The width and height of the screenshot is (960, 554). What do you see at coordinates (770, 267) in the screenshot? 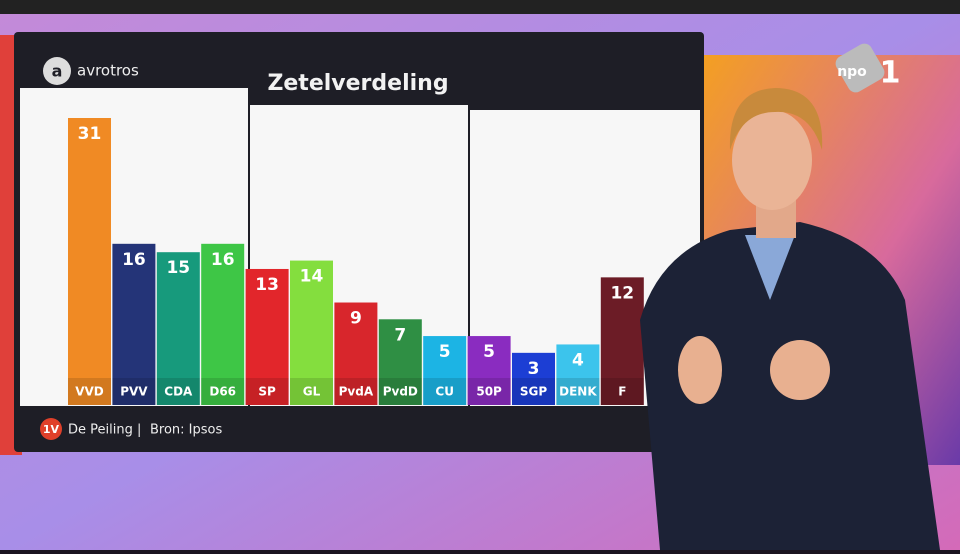
I see `presenter-shirt` at bounding box center [770, 267].